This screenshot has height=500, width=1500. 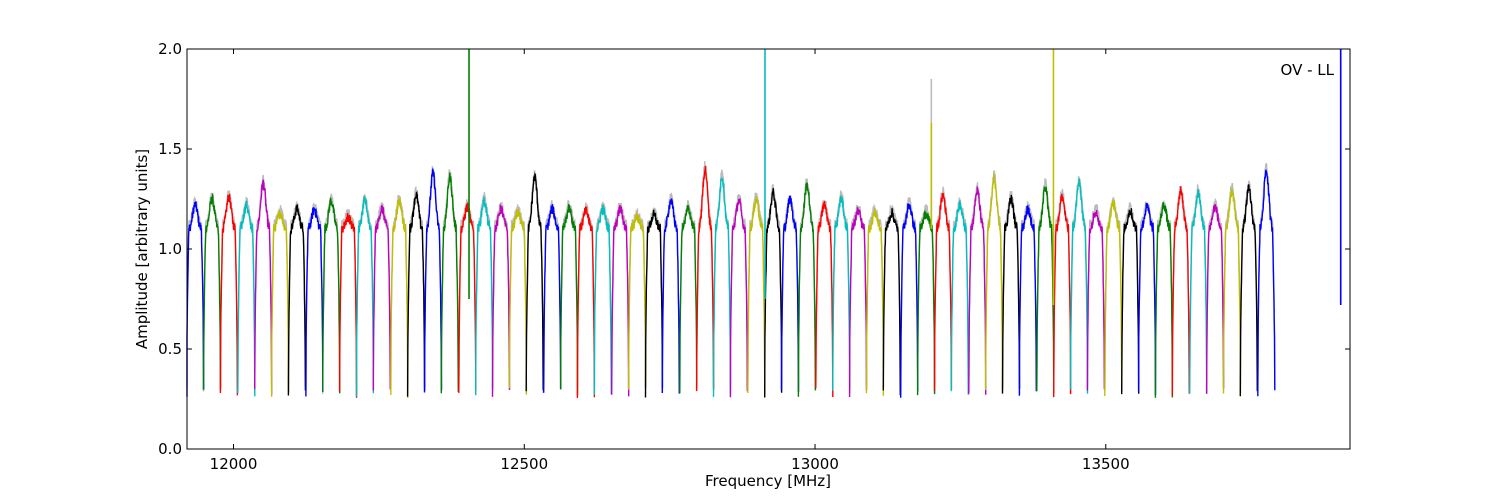 What do you see at coordinates (1106, 464) in the screenshot?
I see `x-tick-label: 13500` at bounding box center [1106, 464].